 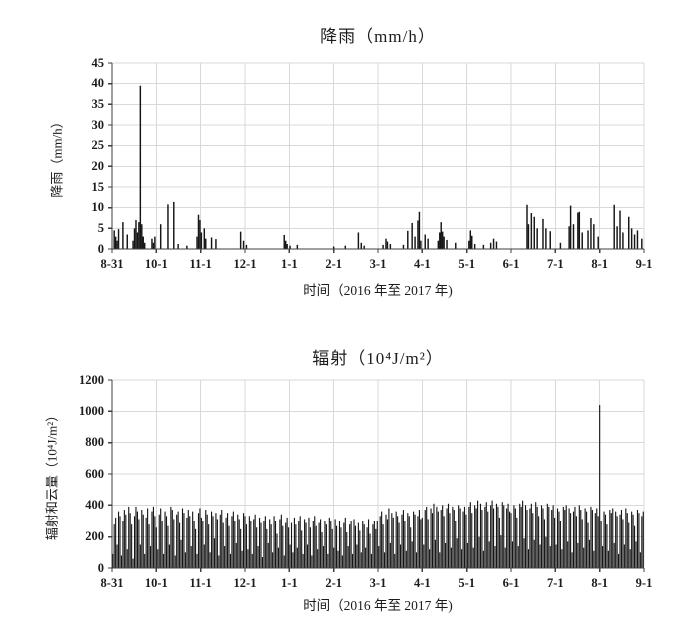 I want to click on y-tick-label: 45, so click(x=98, y=62).